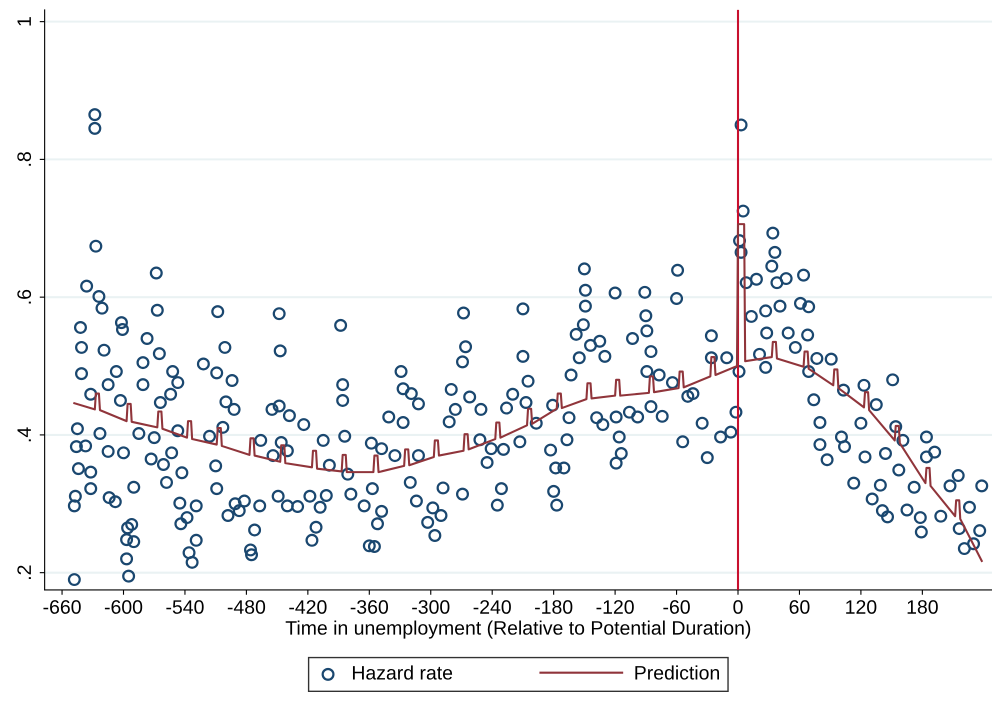  What do you see at coordinates (24, 21) in the screenshot?
I see `y-tick-label: 1` at bounding box center [24, 21].